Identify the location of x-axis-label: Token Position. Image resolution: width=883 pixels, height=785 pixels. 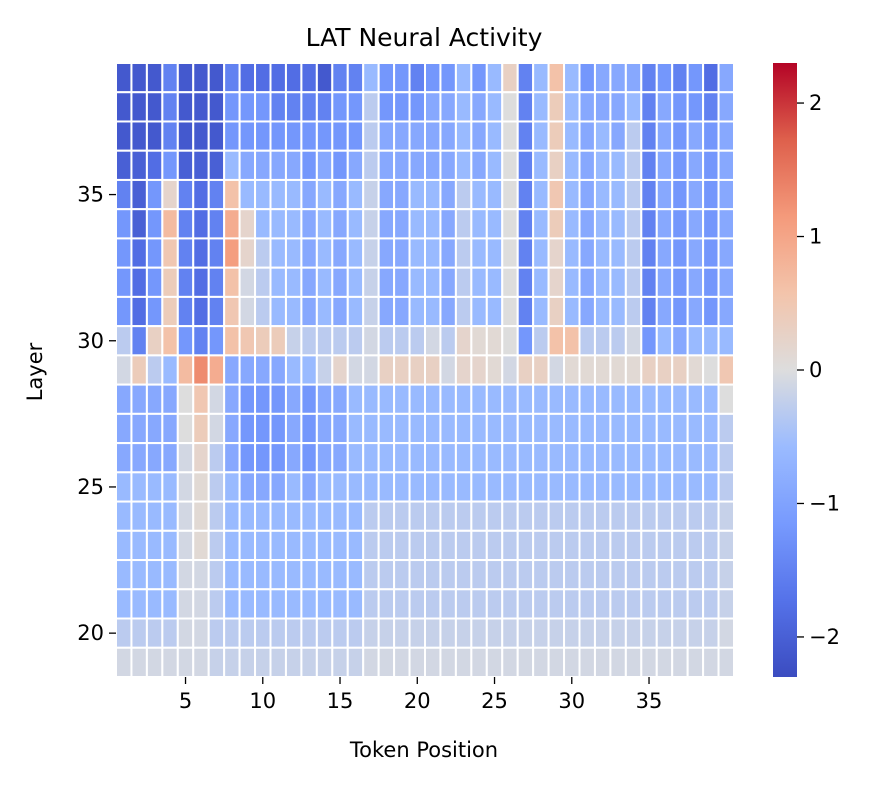
(423, 750).